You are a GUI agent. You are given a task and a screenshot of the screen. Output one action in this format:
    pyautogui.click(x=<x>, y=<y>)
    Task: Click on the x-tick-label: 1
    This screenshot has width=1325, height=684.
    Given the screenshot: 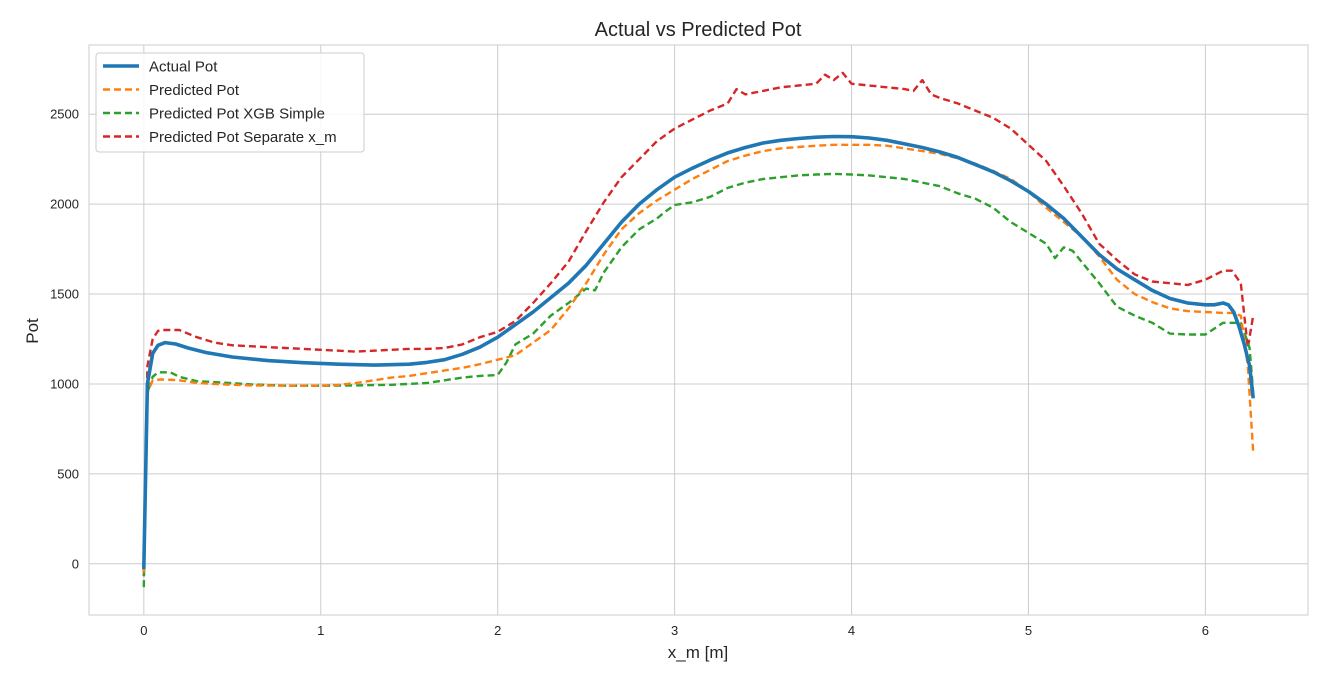 What is the action you would take?
    pyautogui.click(x=320, y=630)
    